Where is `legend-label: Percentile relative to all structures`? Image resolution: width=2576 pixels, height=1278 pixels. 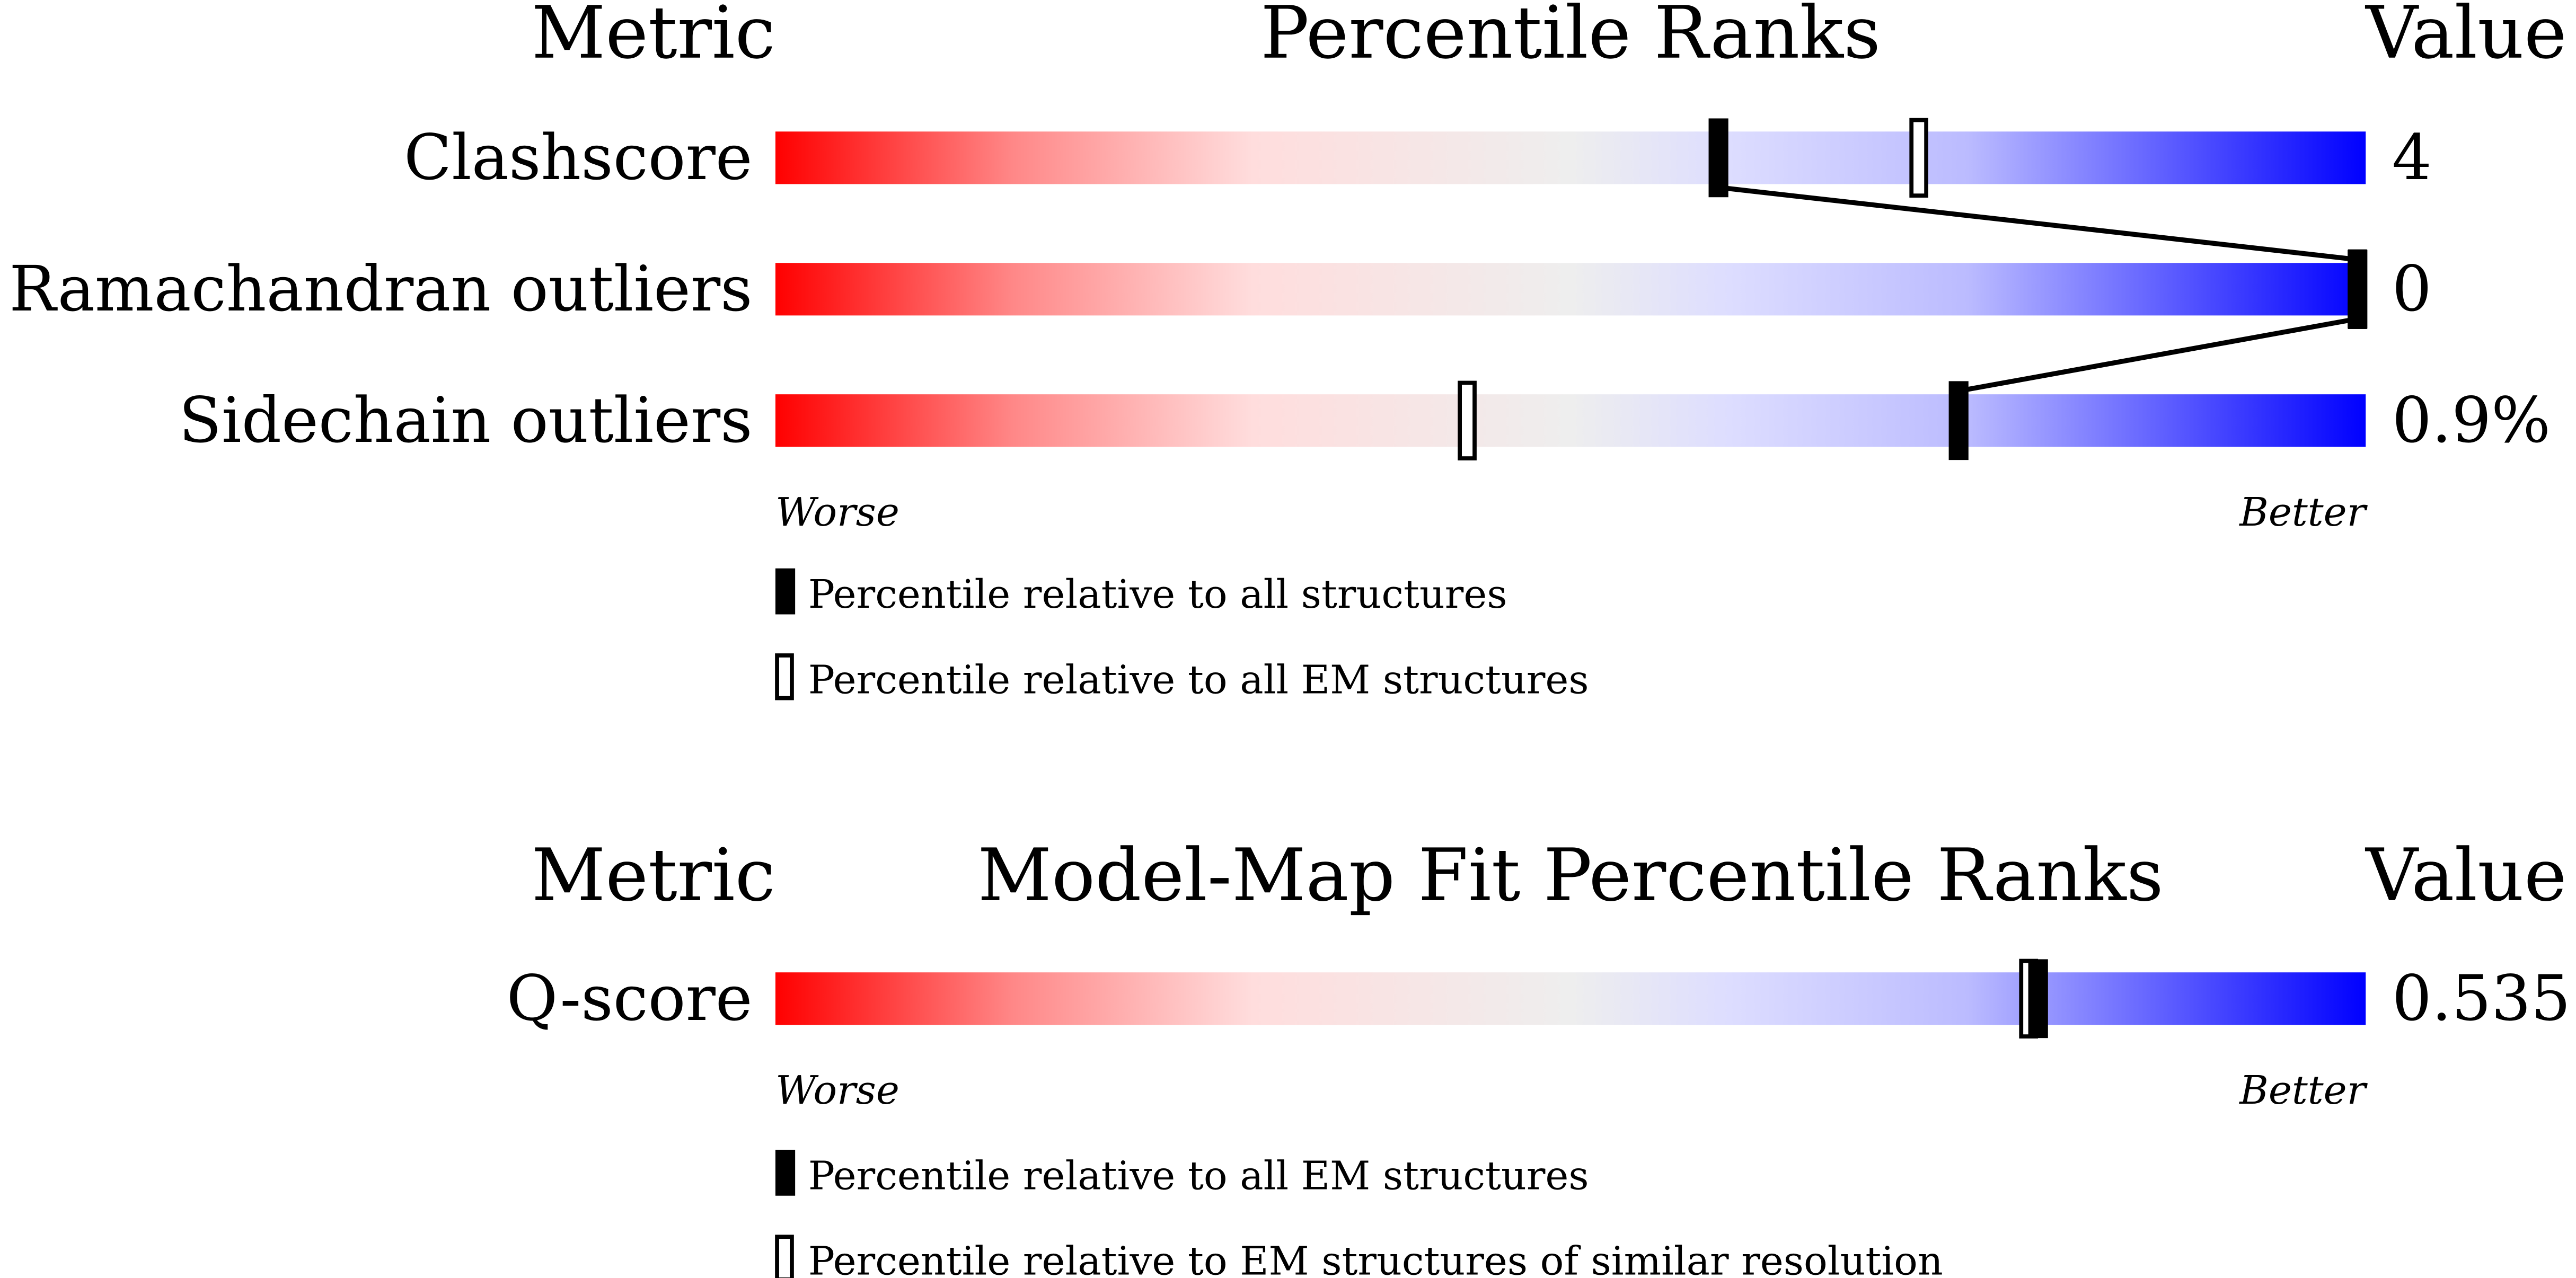 legend-label: Percentile relative to all structures is located at coordinates (1157, 594).